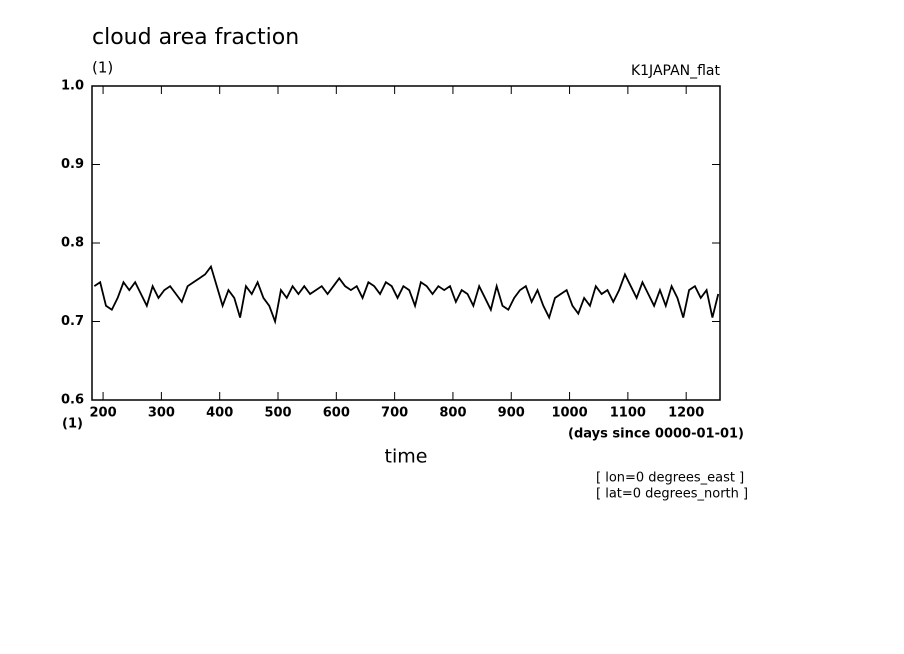 The width and height of the screenshot is (904, 654). I want to click on y-tick-label: 1.0, so click(72, 86).